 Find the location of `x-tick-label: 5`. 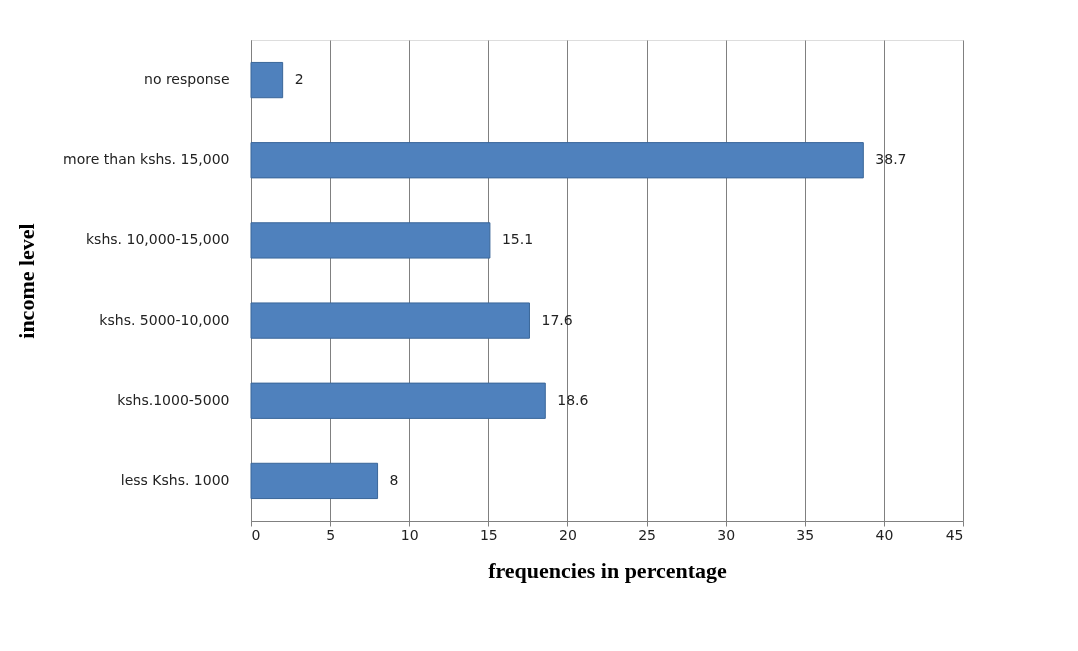

x-tick-label: 5 is located at coordinates (331, 534).